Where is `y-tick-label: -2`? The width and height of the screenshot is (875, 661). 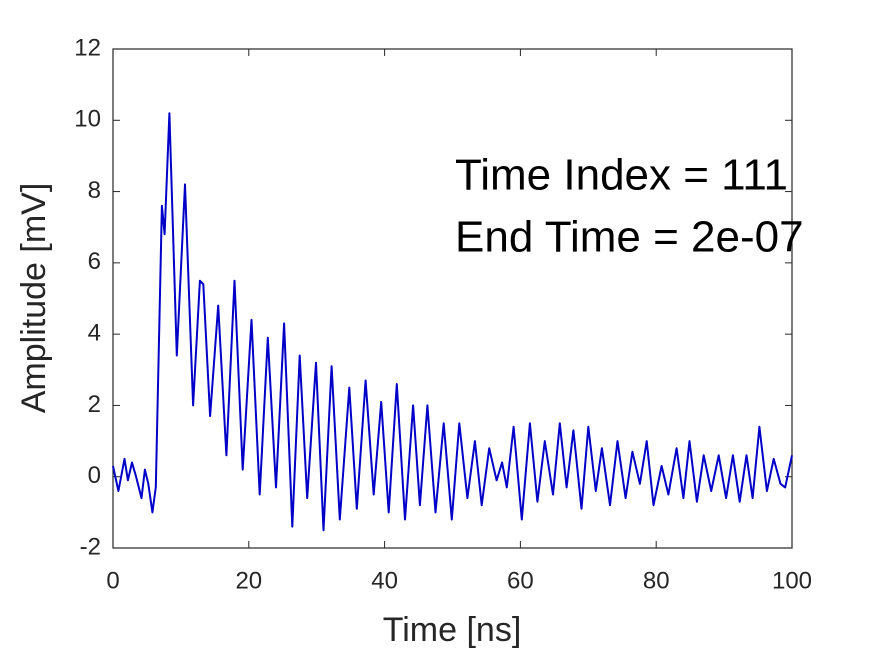 y-tick-label: -2 is located at coordinates (90, 546).